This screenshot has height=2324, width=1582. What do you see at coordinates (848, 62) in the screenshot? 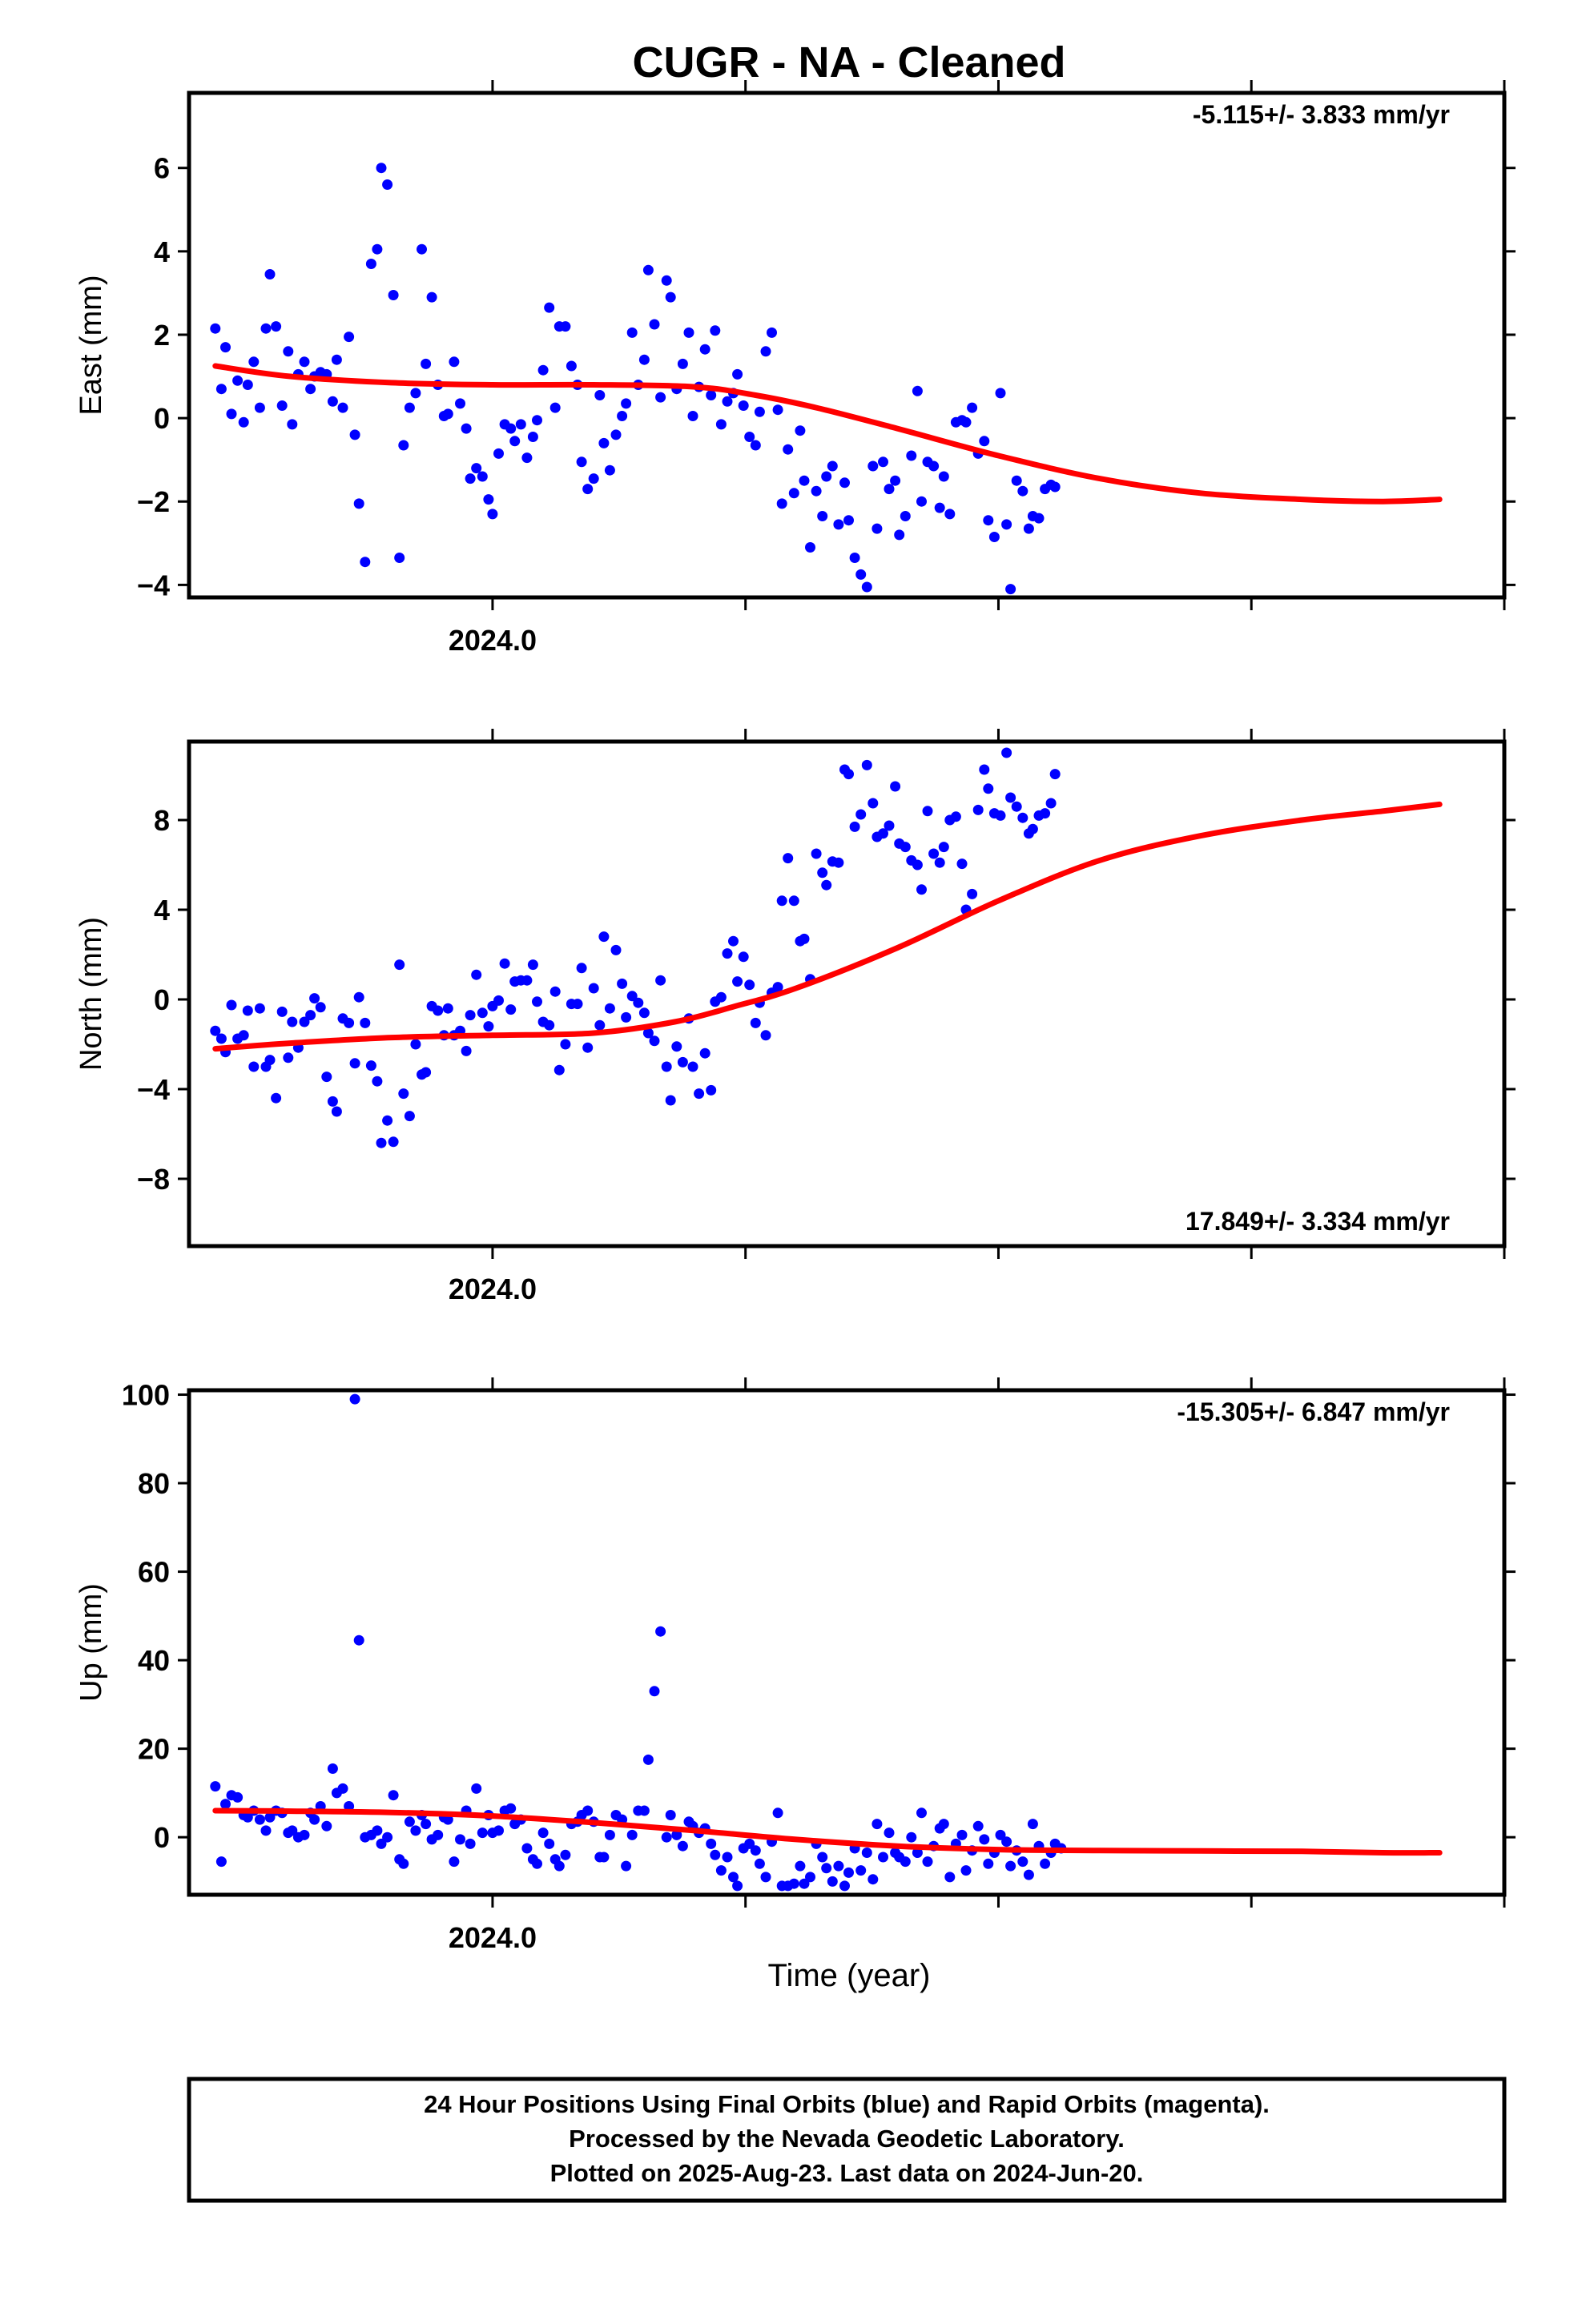
I see `chart-title: CUGR - NA - Cleaned` at bounding box center [848, 62].